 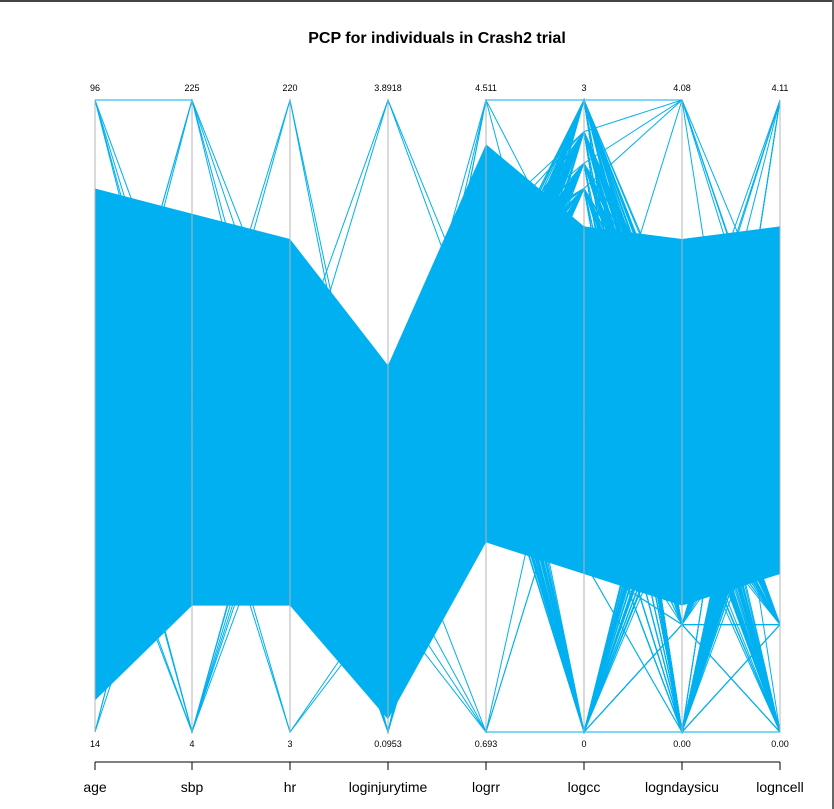 I want to click on axis-min-label-age: 14, so click(x=95, y=744).